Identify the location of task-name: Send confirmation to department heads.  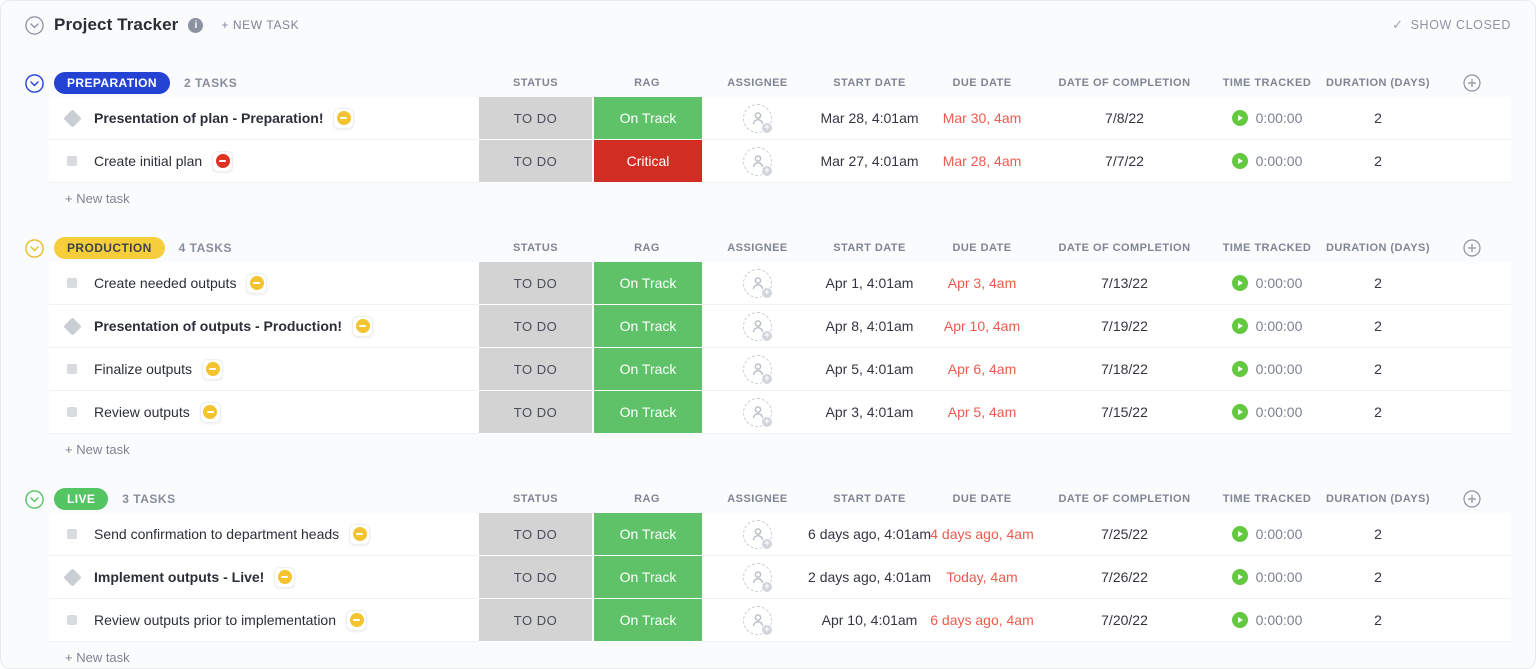
(217, 534).